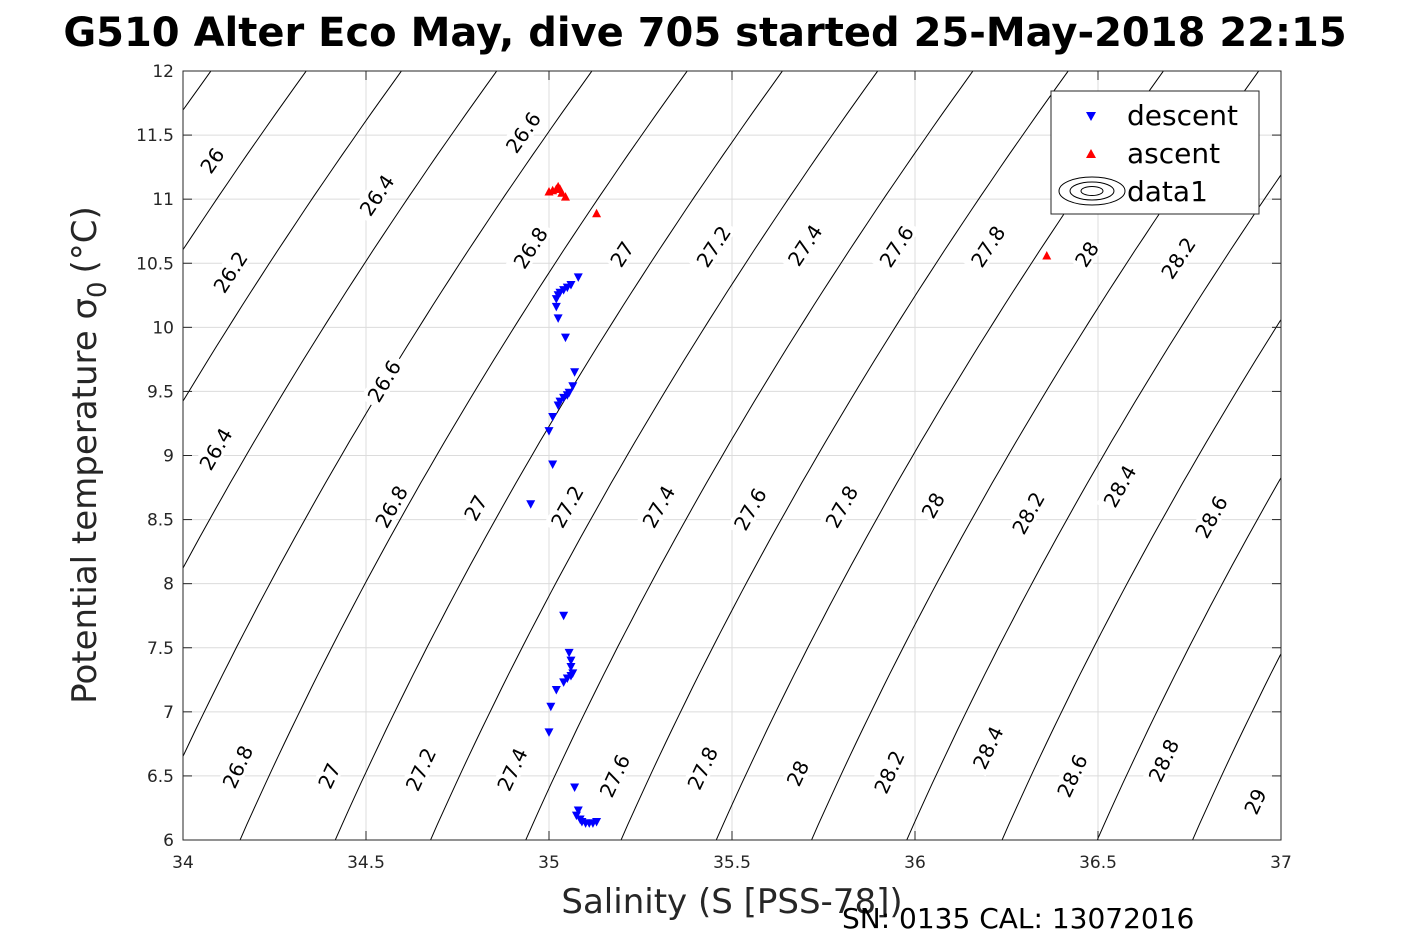 This screenshot has height=945, width=1417. I want to click on x-tick-label: 34, so click(183, 863).